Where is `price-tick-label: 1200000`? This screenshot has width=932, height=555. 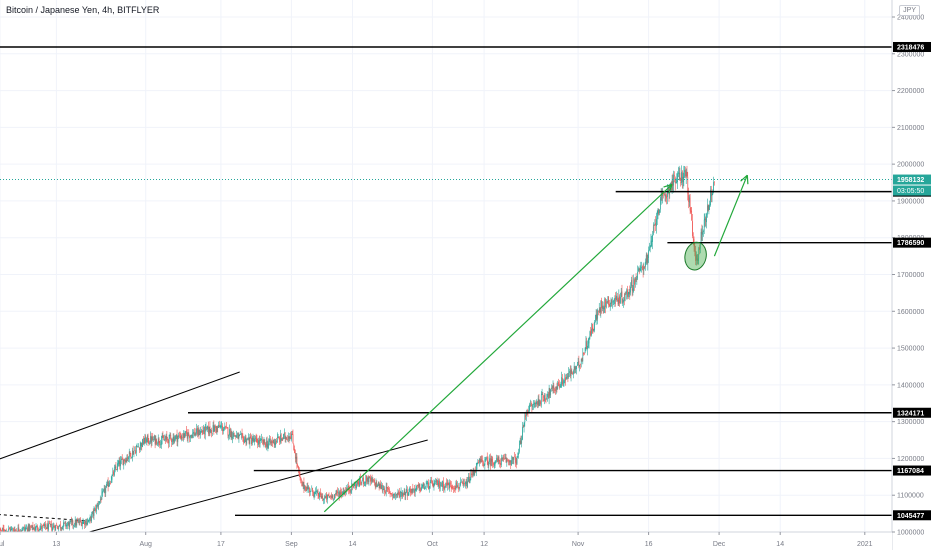
price-tick-label: 1200000 is located at coordinates (910, 459).